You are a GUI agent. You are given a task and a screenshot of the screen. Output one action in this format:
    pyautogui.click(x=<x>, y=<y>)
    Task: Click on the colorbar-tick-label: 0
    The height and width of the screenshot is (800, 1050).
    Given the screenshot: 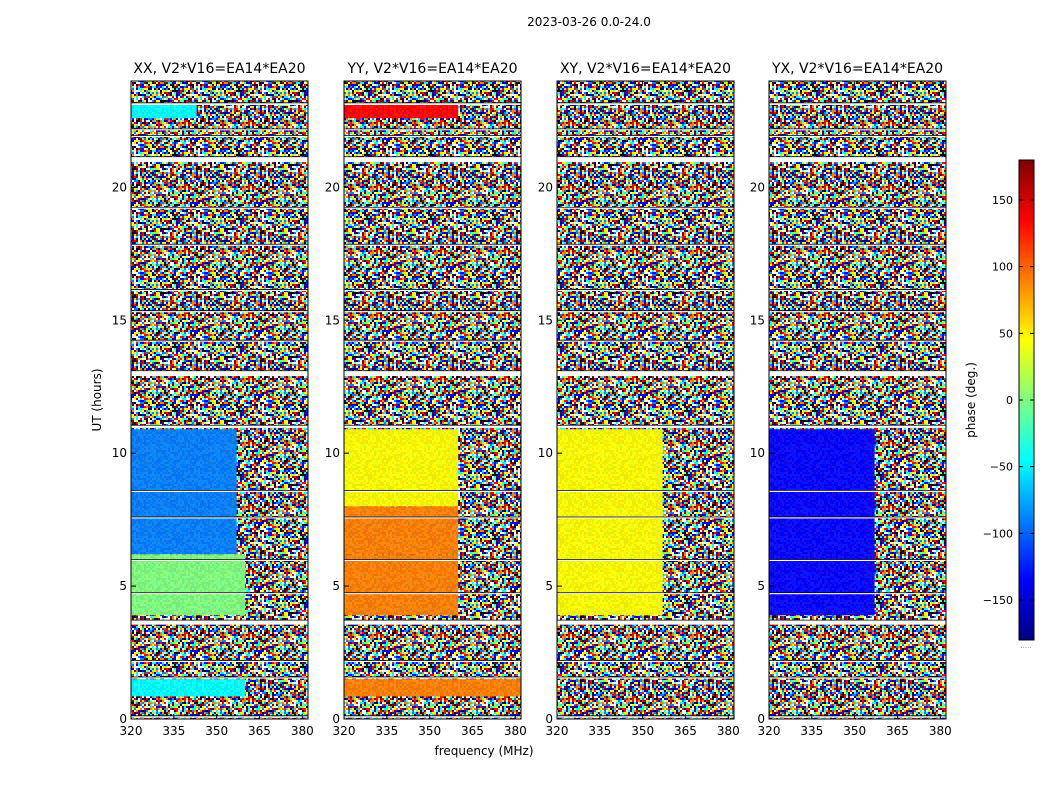 What is the action you would take?
    pyautogui.click(x=1009, y=400)
    